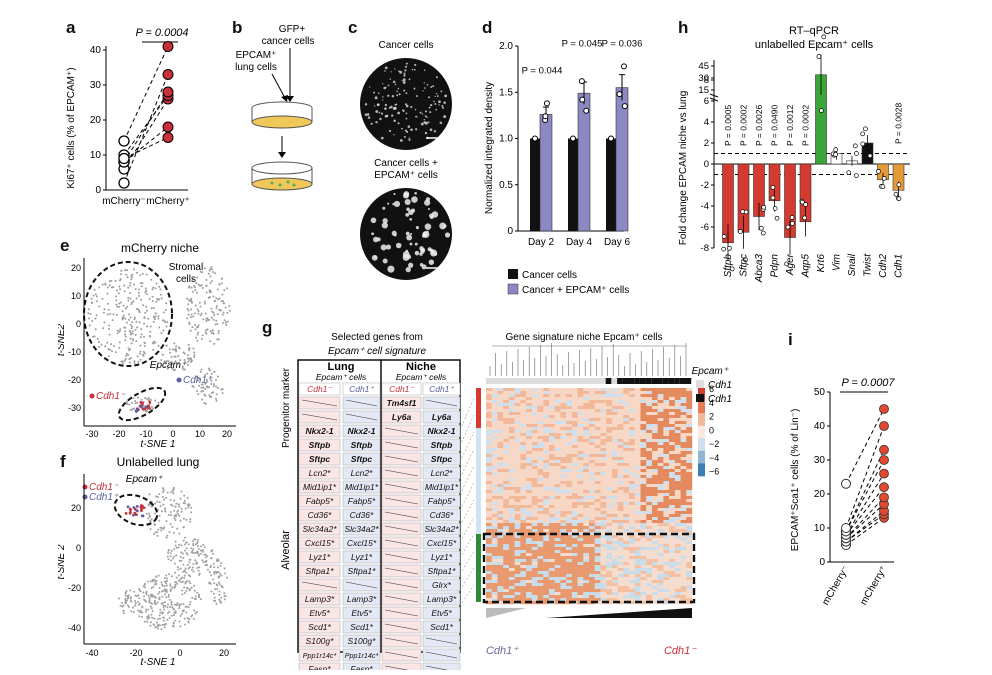 Image resolution: width=992 pixels, height=675 pixels. Describe the element at coordinates (711, 389) in the screenshot. I see `scale-label: 6` at that location.